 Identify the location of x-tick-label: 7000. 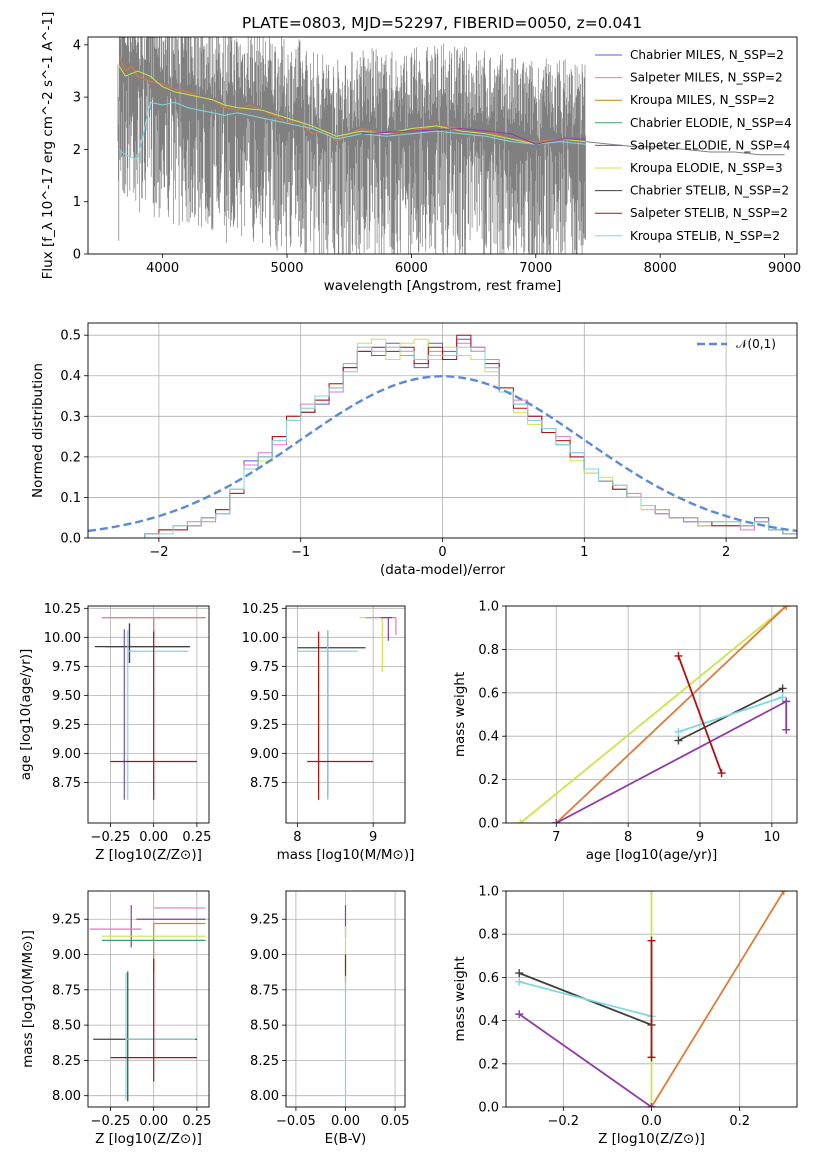
(535, 268).